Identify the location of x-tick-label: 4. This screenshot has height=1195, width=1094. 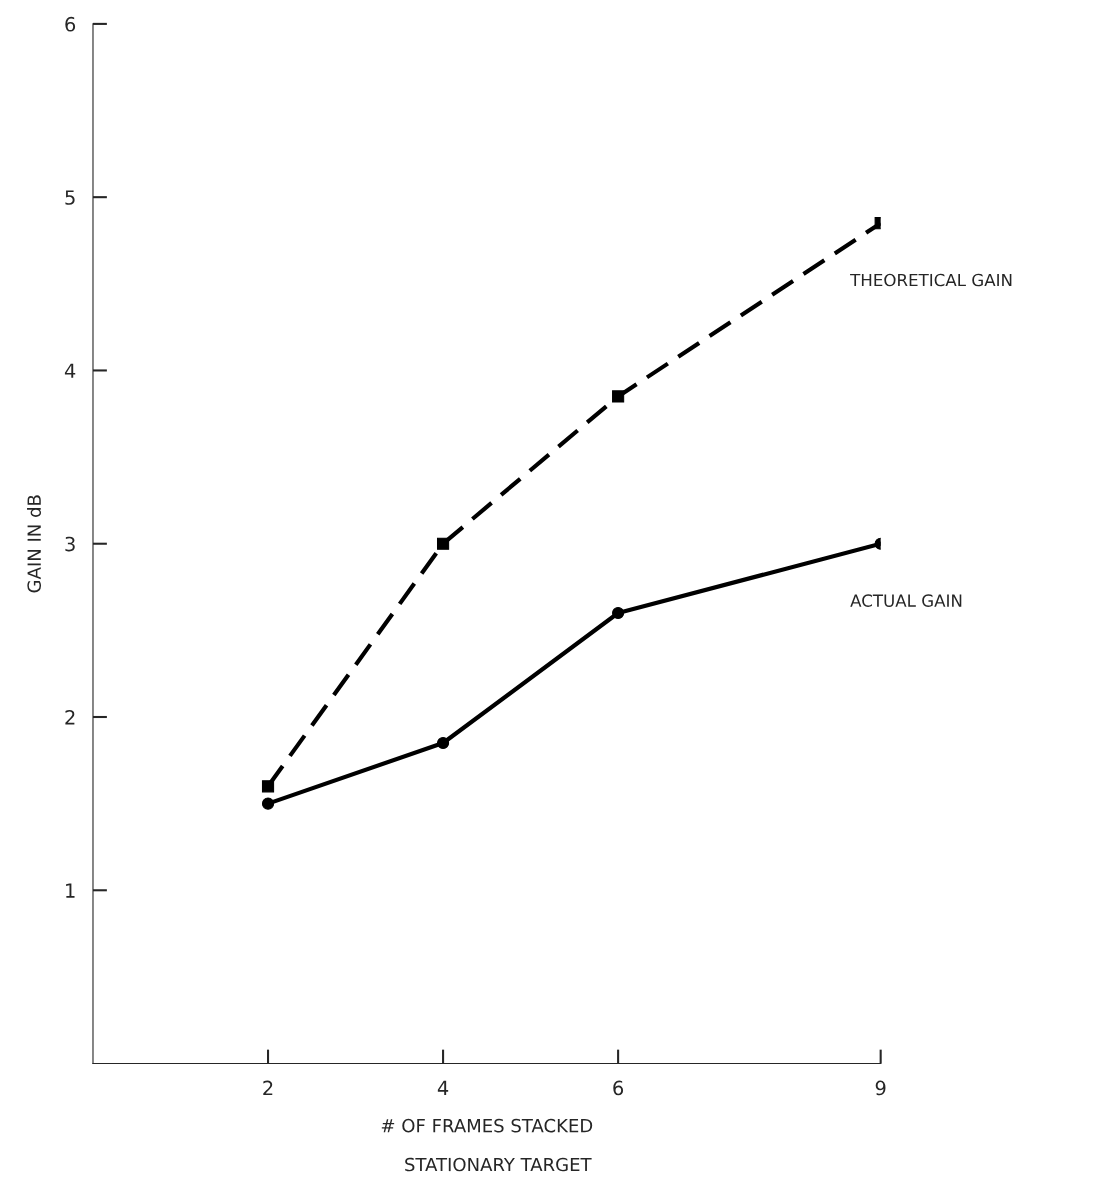
(443, 1087).